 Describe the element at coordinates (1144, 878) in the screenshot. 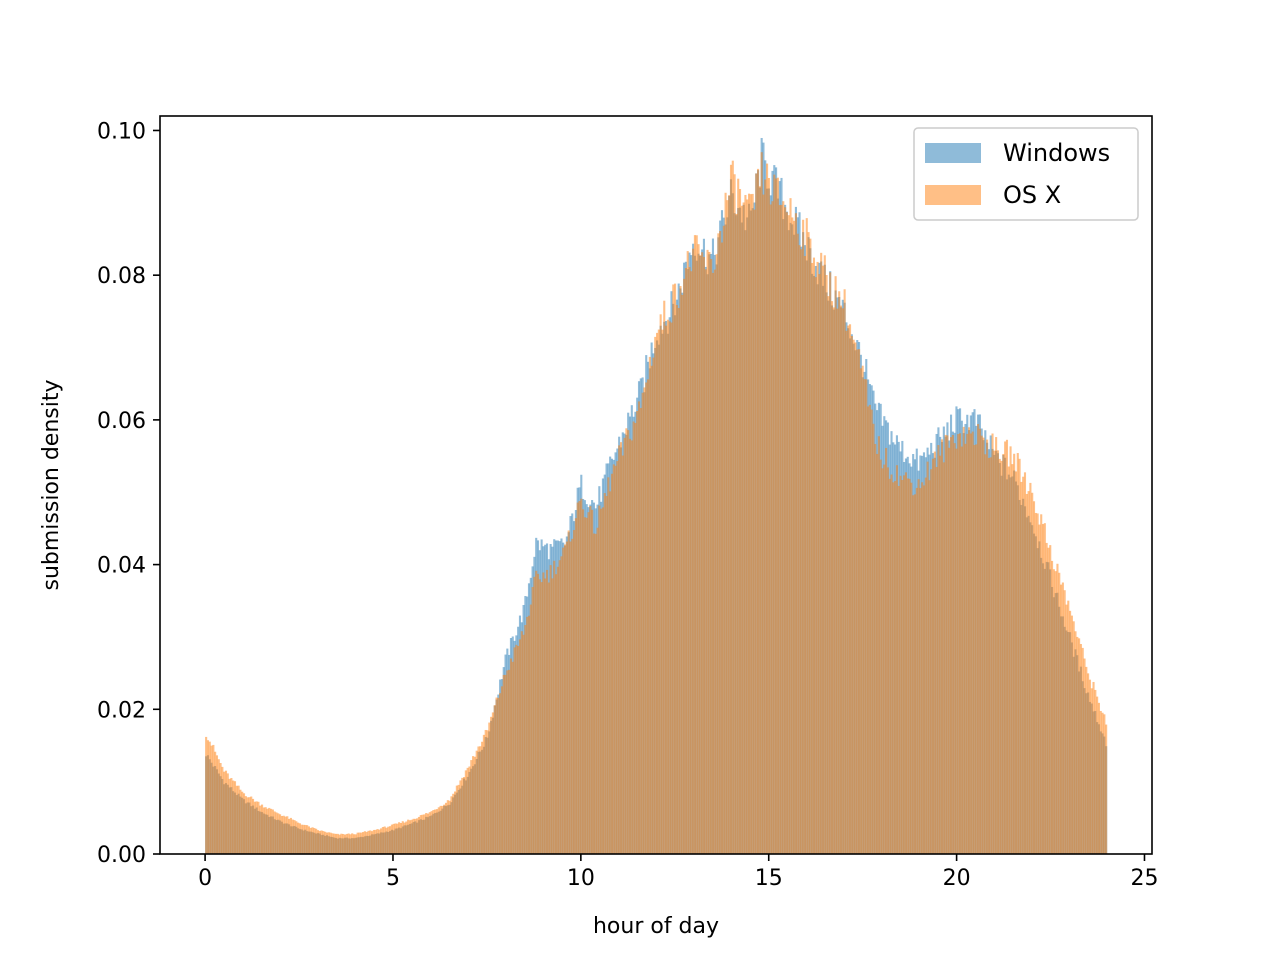

I see `x-tick-label: 25` at that location.